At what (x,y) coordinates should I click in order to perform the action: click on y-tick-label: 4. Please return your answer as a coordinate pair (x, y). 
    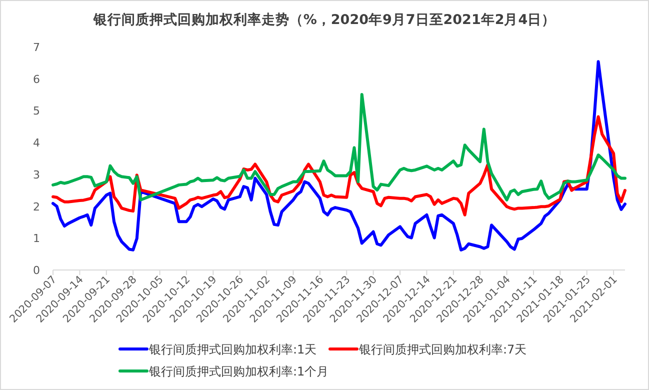
    Looking at the image, I should click on (36, 143).